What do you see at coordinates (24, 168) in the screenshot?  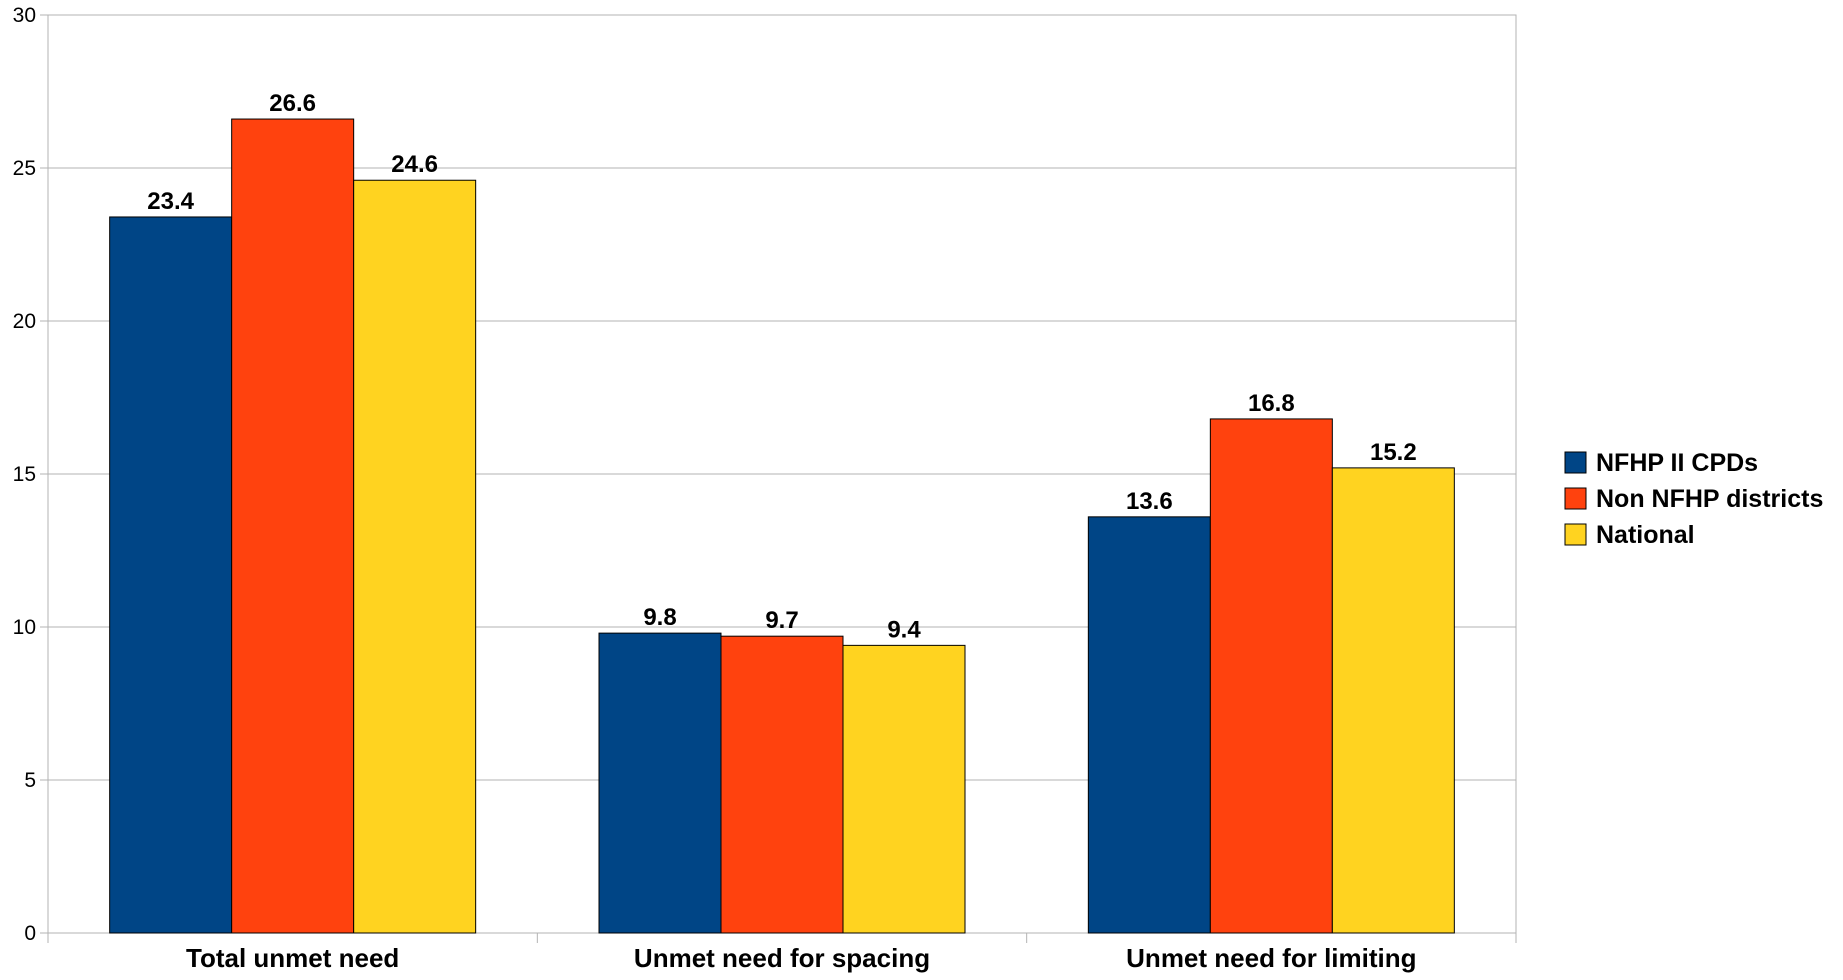 I see `y-tick-label: 25` at bounding box center [24, 168].